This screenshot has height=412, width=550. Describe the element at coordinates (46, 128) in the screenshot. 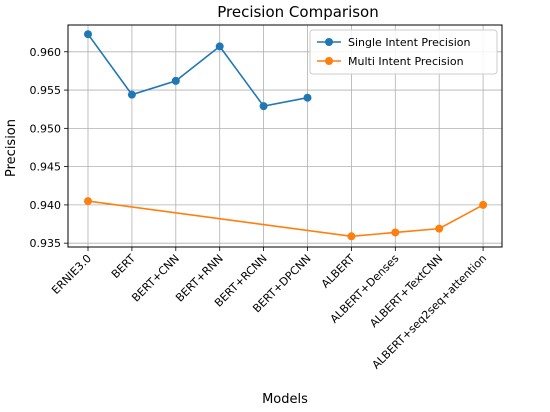

I see `y-tick-label: 0.950` at that location.